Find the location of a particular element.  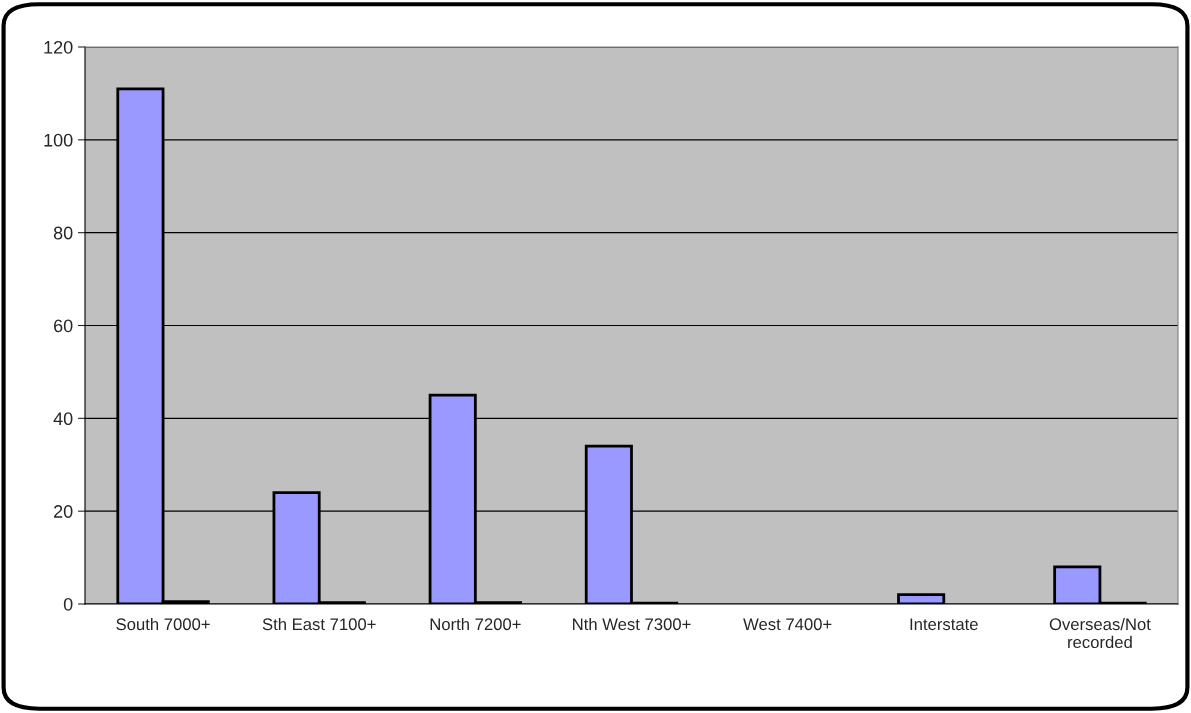

x-tick-label: Nth West 7300+ is located at coordinates (632, 624).